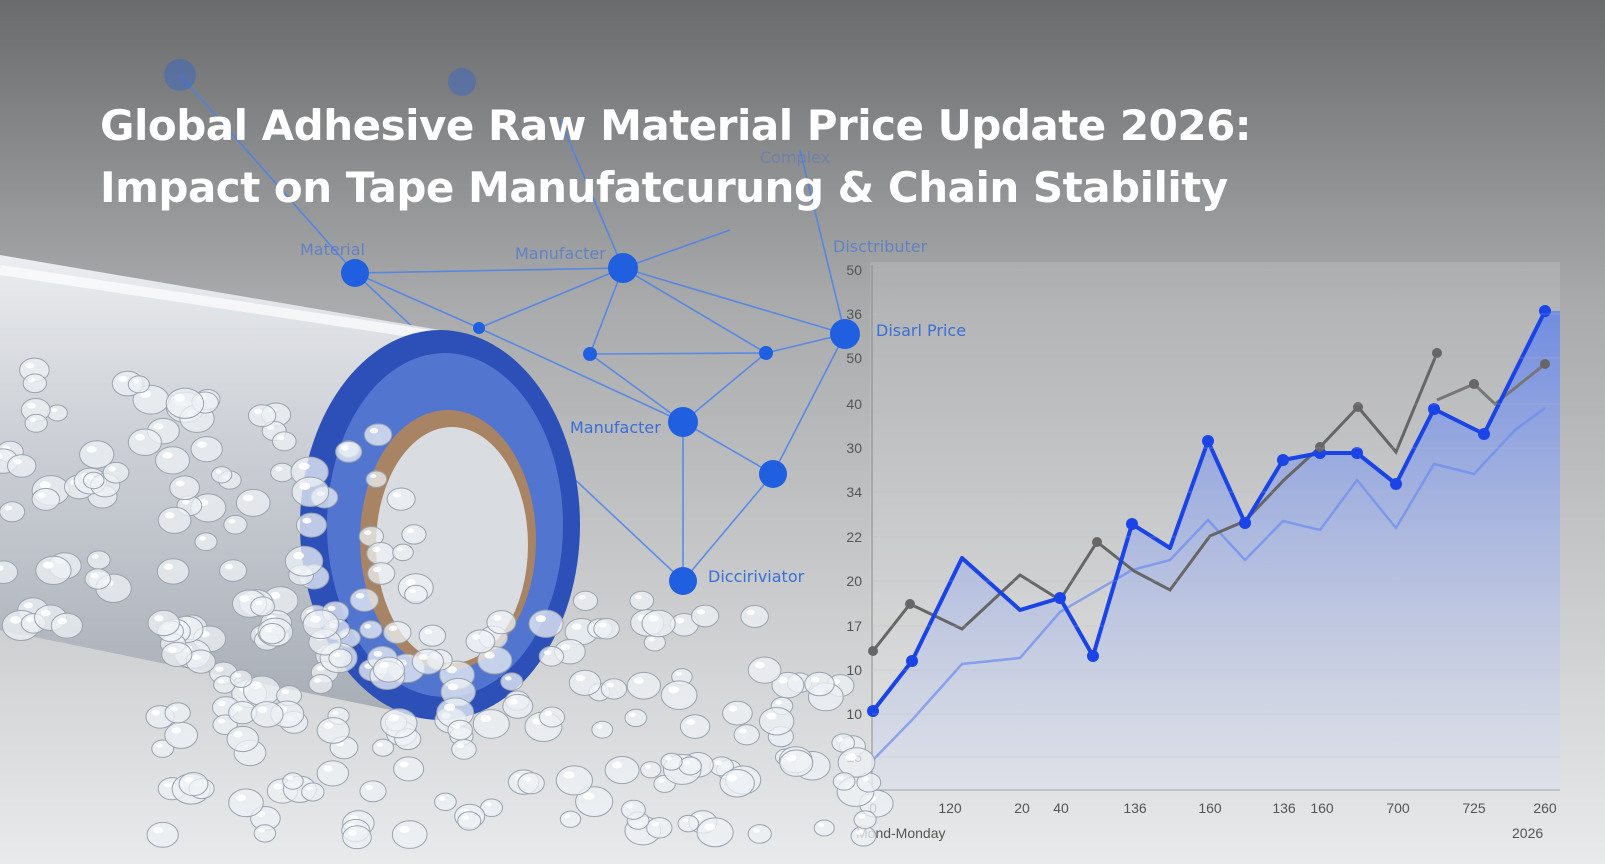 The width and height of the screenshot is (1605, 864). Describe the element at coordinates (854, 492) in the screenshot. I see `y-tick-label: 34` at that location.